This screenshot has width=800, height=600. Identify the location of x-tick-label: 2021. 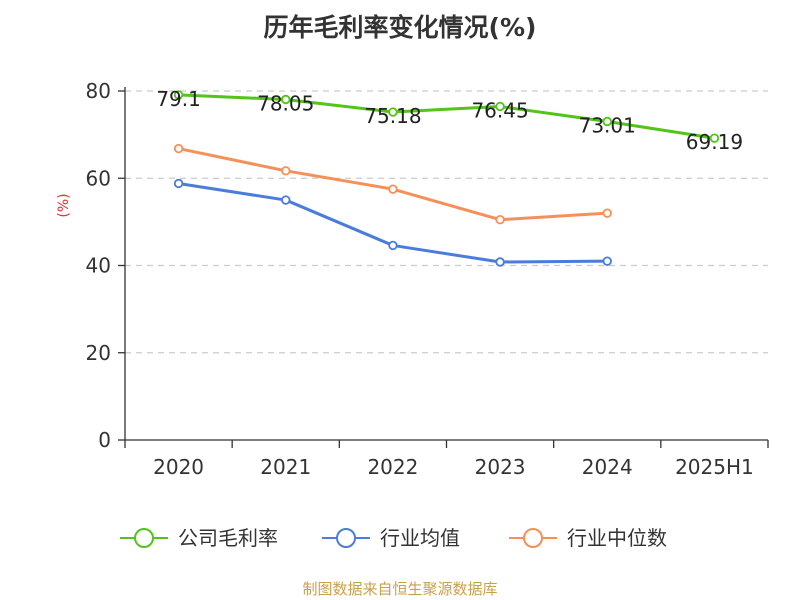
(285, 467).